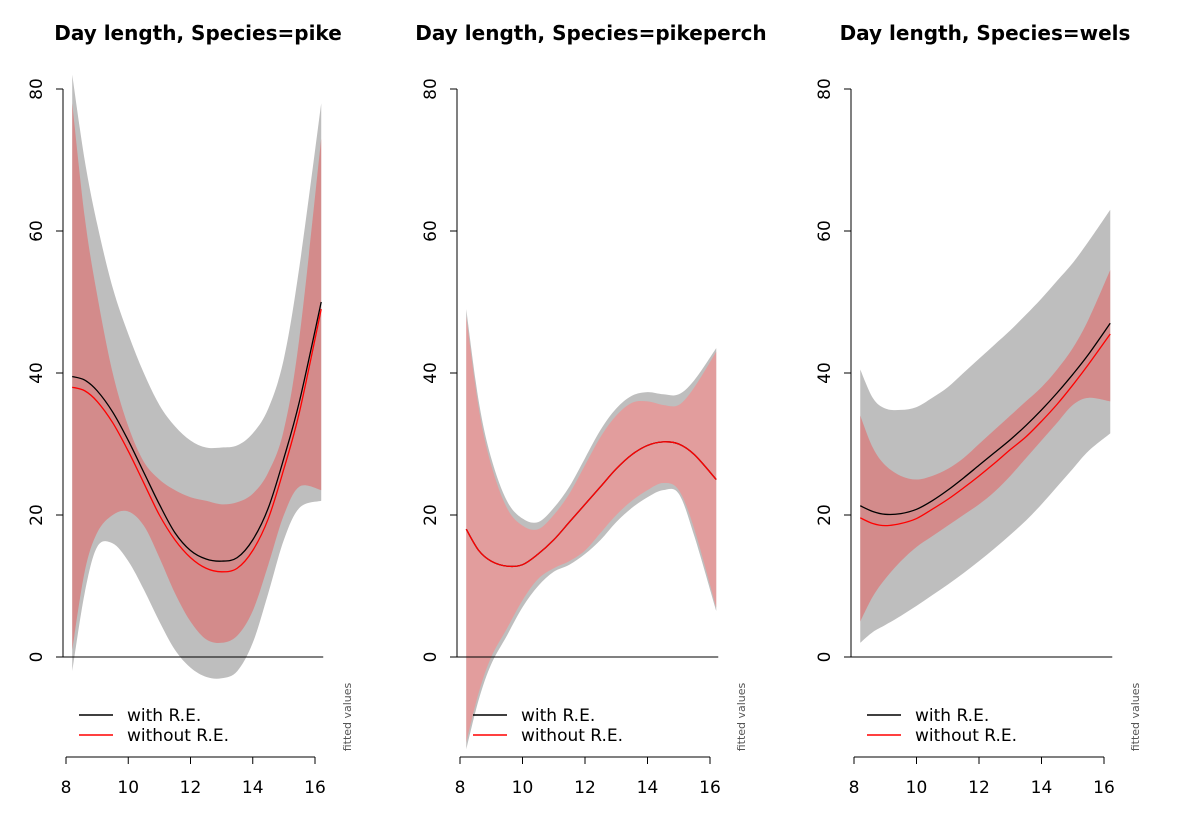 This screenshot has height=818, width=1182. What do you see at coordinates (590, 33) in the screenshot?
I see `chart-title: Day length, Species=pikeperch` at bounding box center [590, 33].